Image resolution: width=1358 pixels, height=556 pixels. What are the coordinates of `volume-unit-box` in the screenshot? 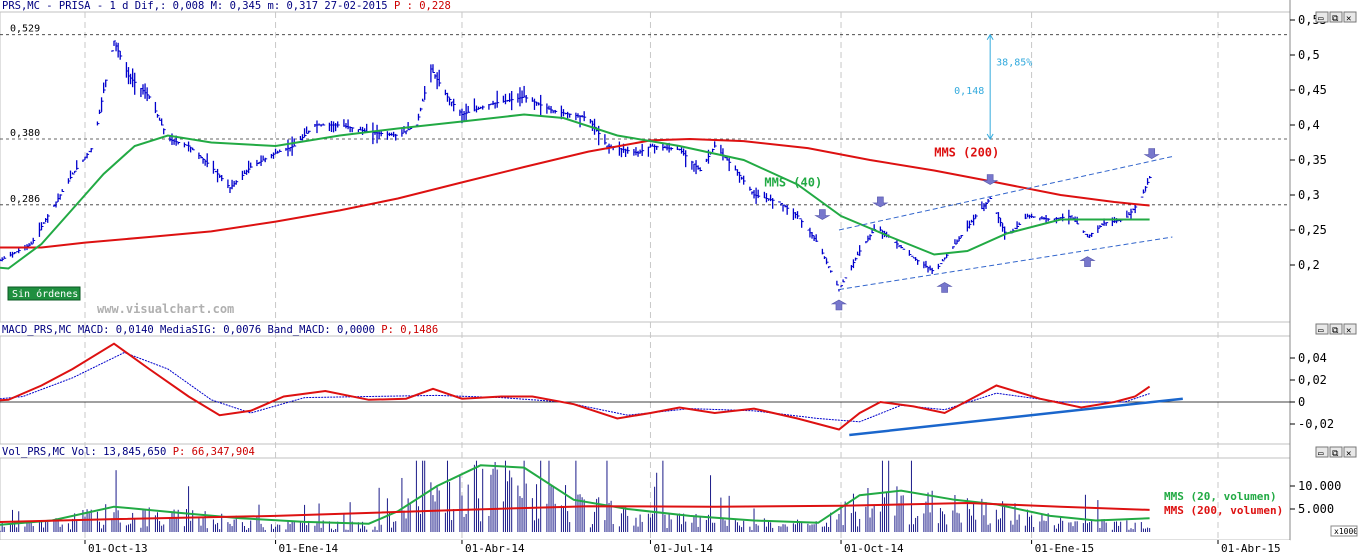 It's located at (1344, 531).